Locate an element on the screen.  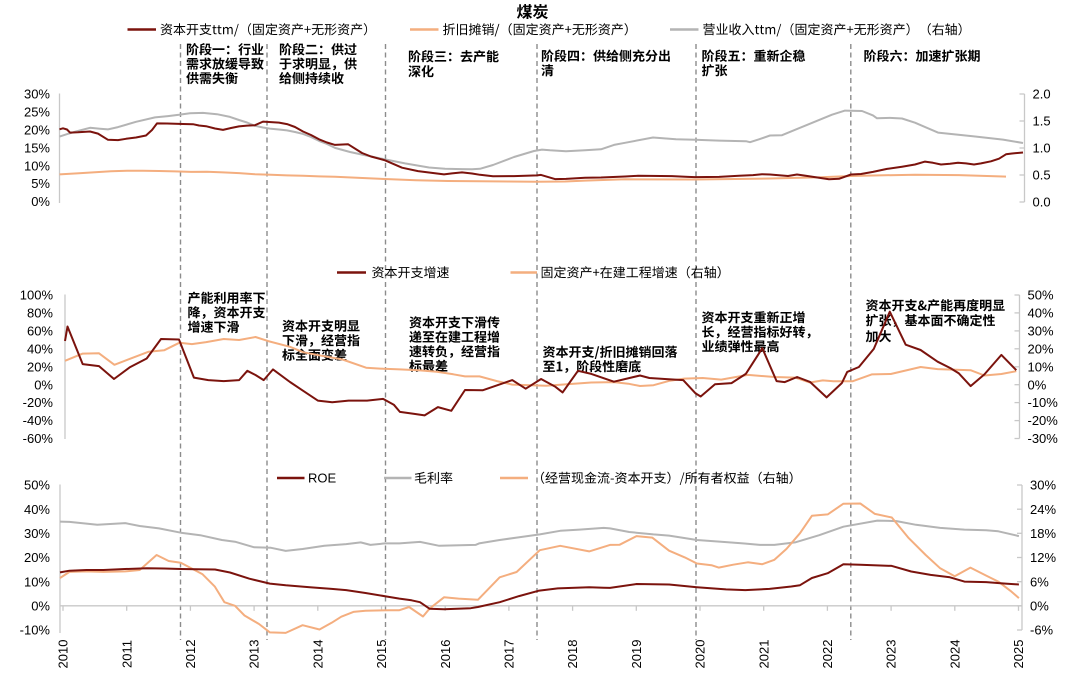
svg-text: 2013 is located at coordinates (254, 654).